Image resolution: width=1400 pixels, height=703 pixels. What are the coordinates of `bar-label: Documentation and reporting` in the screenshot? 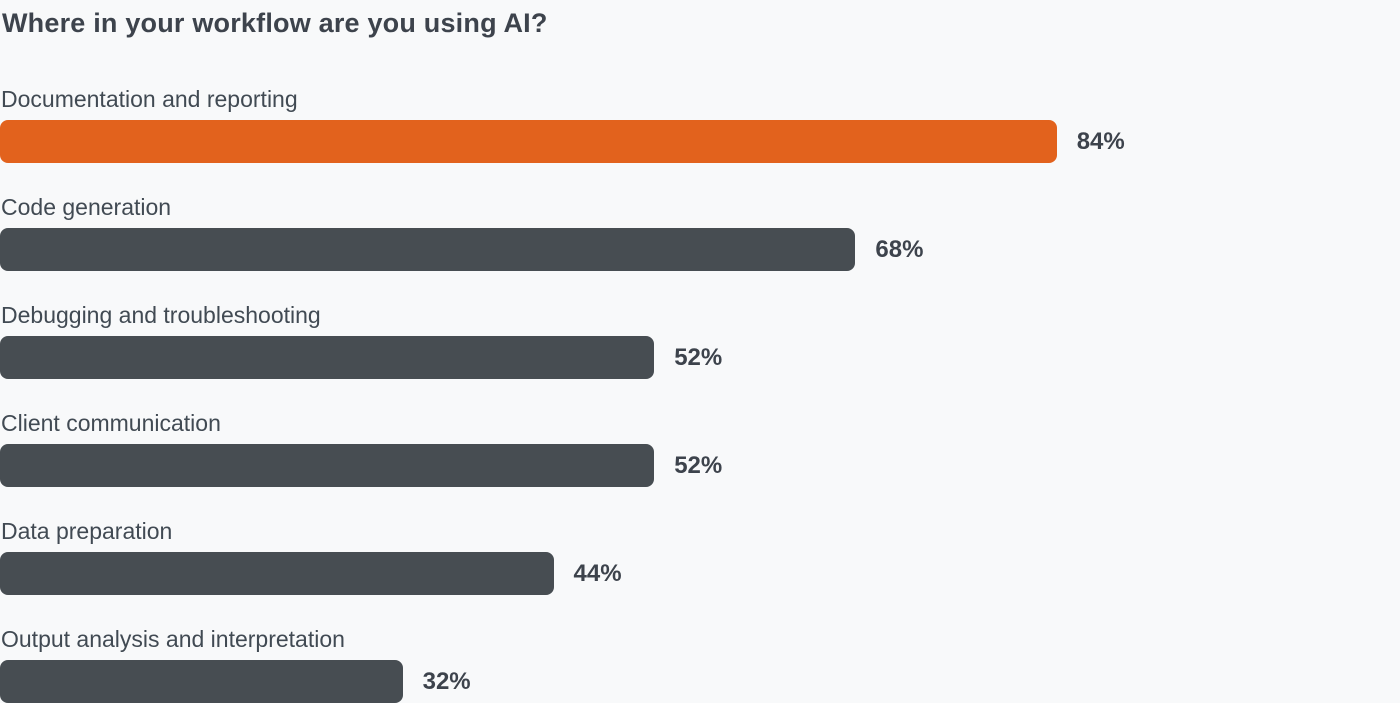 It's located at (149, 99).